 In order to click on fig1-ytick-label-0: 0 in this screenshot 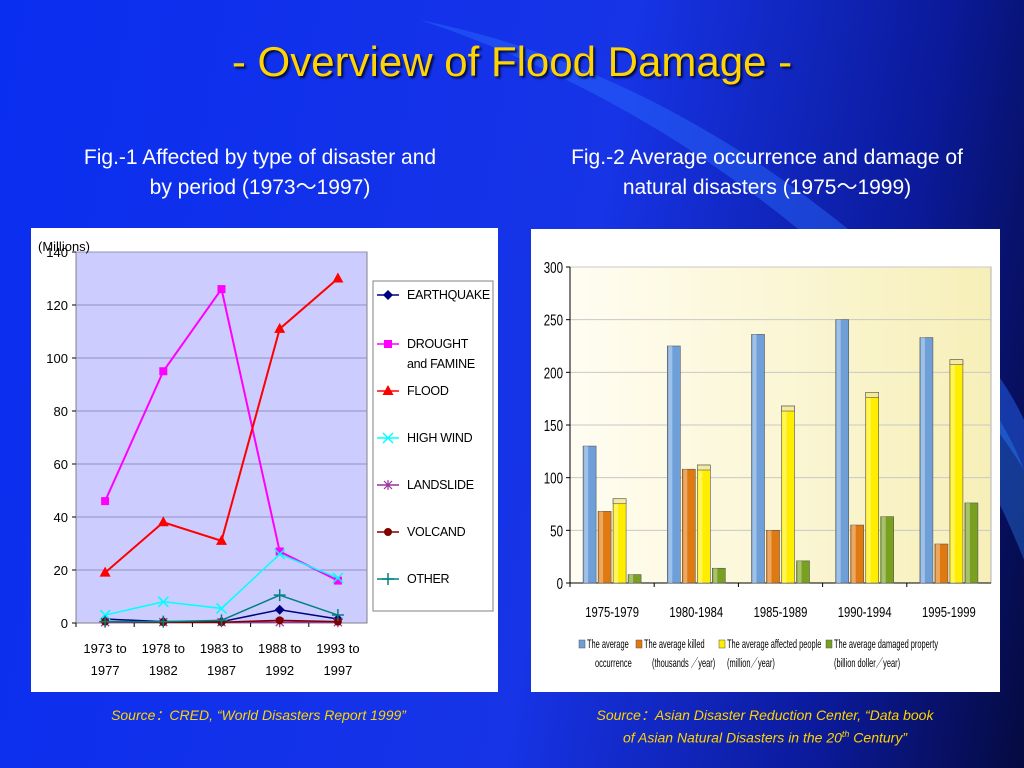, I will do `click(64, 623)`.